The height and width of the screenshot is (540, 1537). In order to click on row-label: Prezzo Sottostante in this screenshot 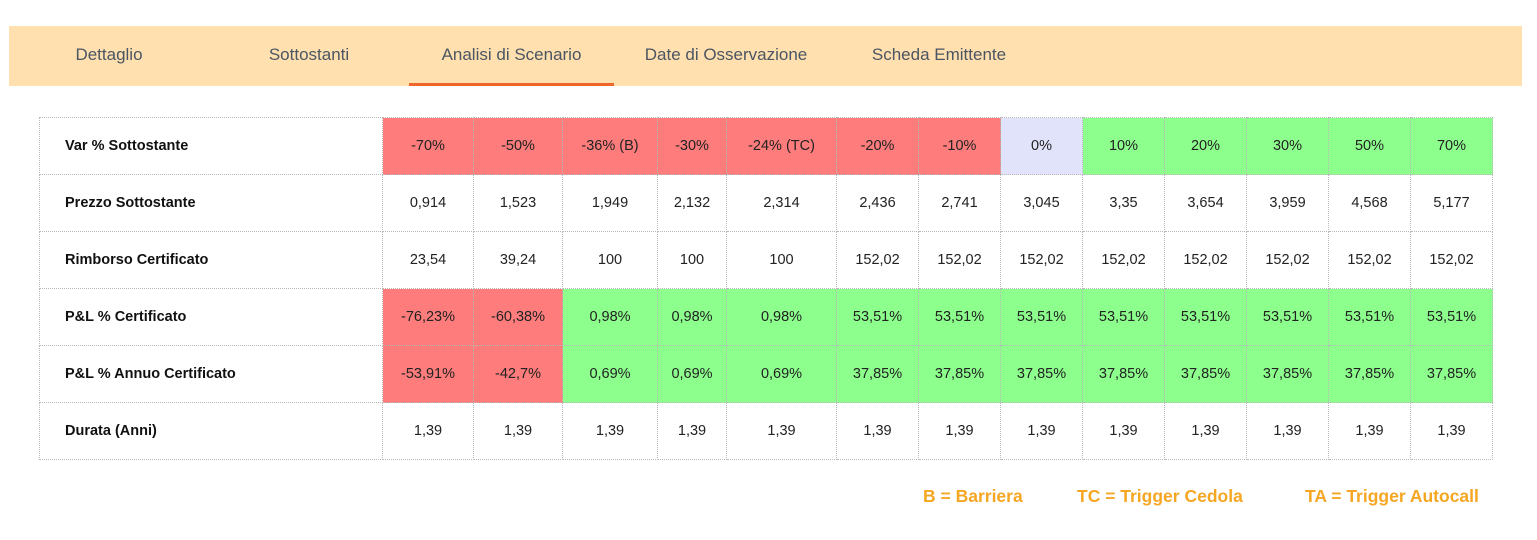, I will do `click(211, 203)`.